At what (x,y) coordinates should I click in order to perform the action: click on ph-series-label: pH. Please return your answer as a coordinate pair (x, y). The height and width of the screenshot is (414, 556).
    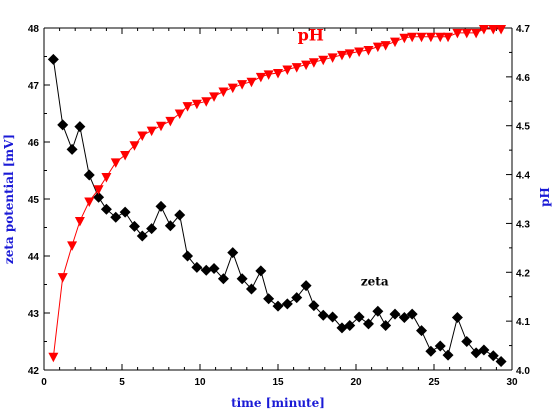
    Looking at the image, I should click on (311, 35).